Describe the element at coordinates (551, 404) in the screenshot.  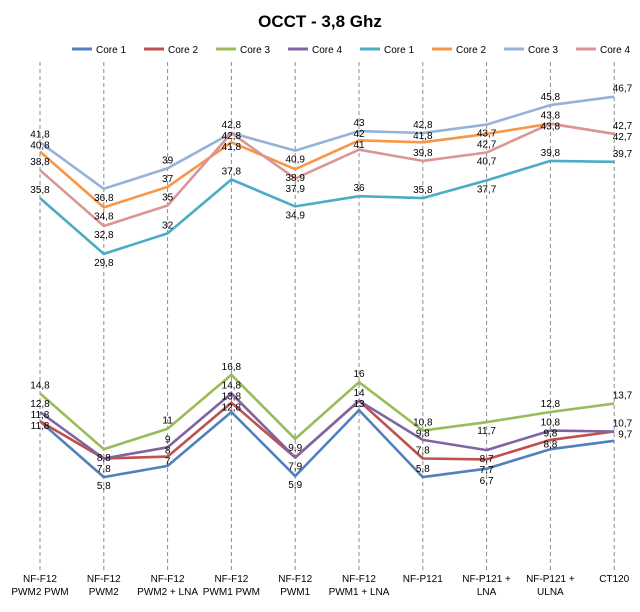
I see `data-label: 12,8` at that location.